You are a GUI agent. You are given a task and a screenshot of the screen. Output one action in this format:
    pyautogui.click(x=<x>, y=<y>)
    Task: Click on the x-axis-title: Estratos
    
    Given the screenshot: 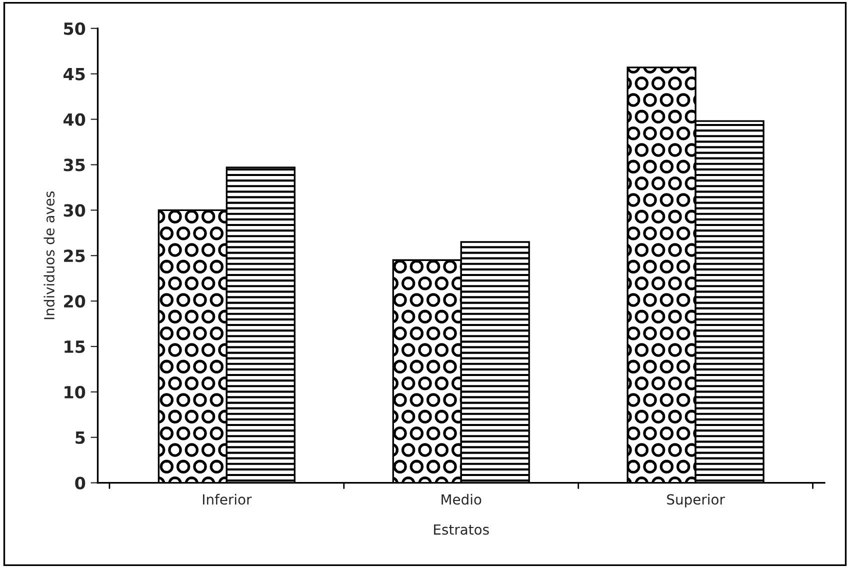 What is the action you would take?
    pyautogui.click(x=461, y=529)
    